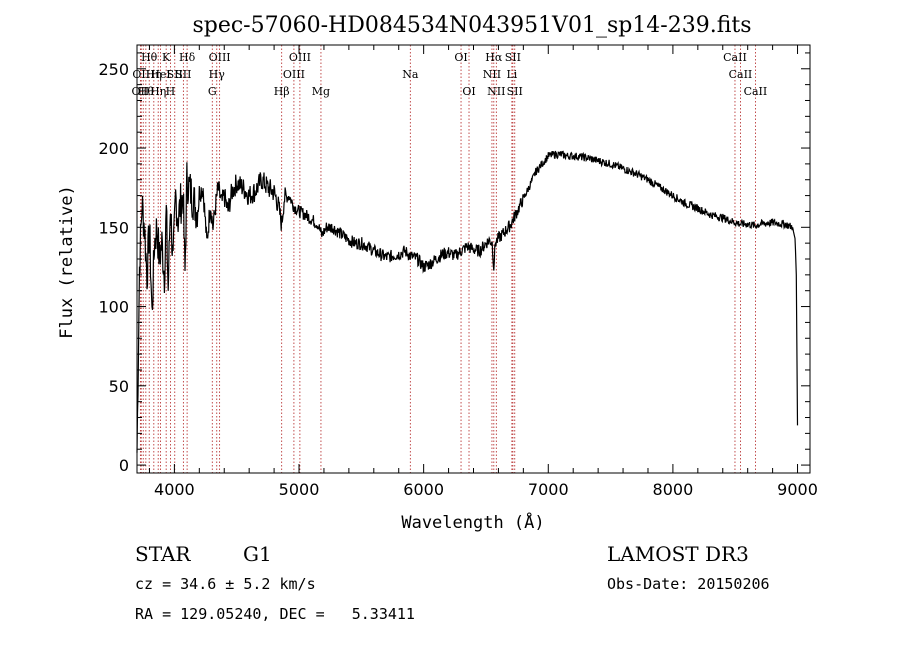  What do you see at coordinates (67, 262) in the screenshot?
I see `y-axis-label: Flux (relative)` at bounding box center [67, 262].